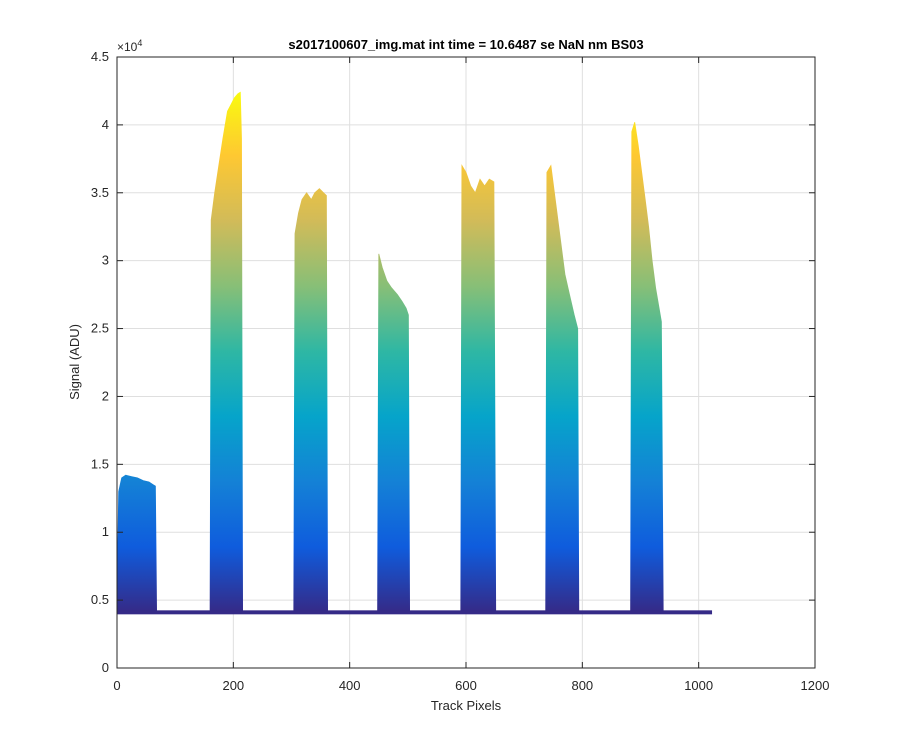 This screenshot has height=755, width=900. Describe the element at coordinates (105, 124) in the screenshot. I see `y-tick-label: 4` at that location.